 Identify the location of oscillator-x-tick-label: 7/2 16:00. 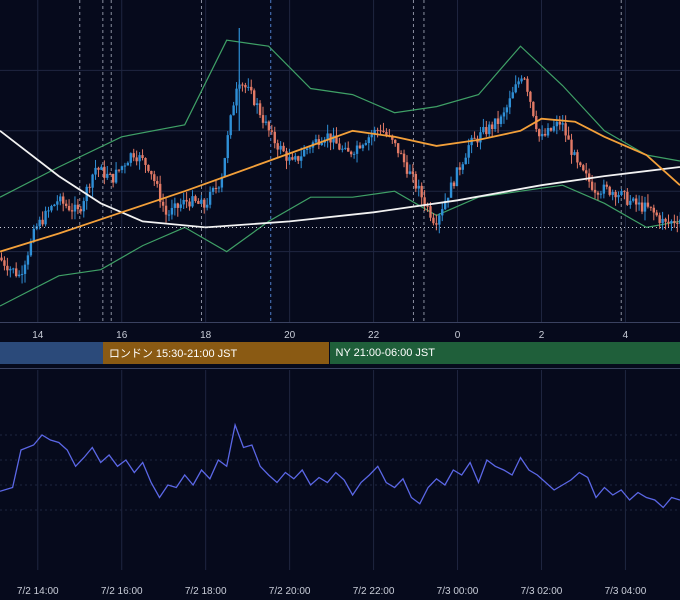
(122, 591).